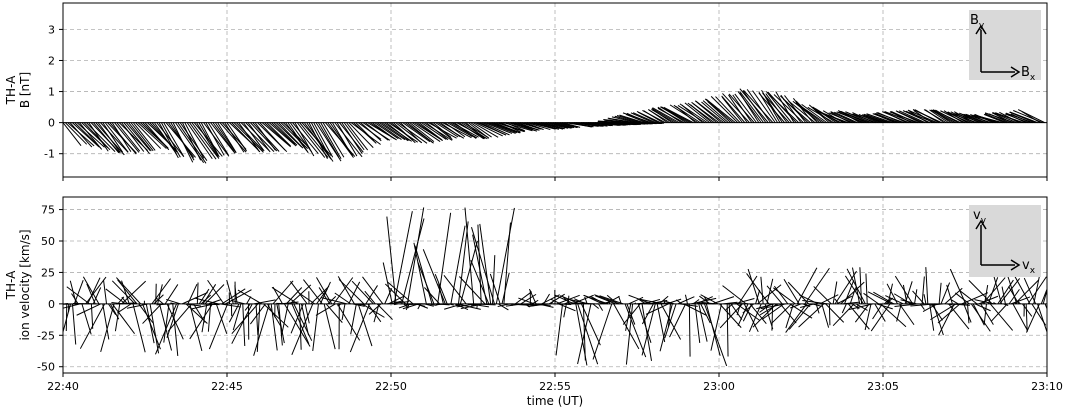 The height and width of the screenshot is (410, 1065). What do you see at coordinates (719, 386) in the screenshot?
I see `v-x-tick-label: 23:00` at bounding box center [719, 386].